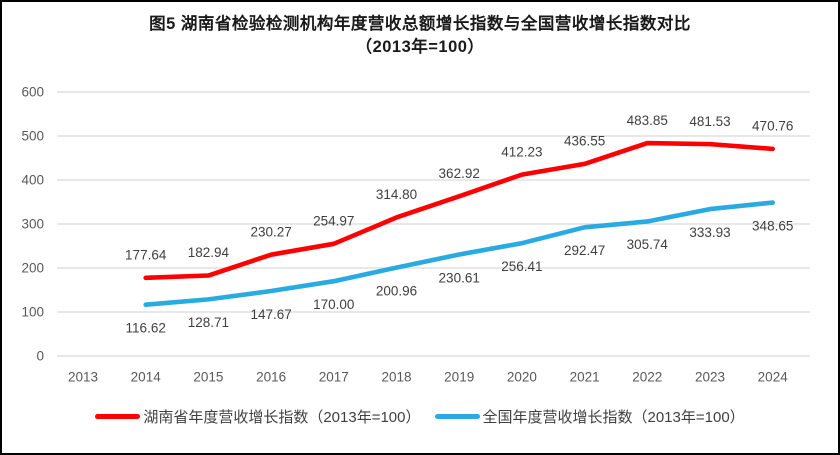  Describe the element at coordinates (459, 173) in the screenshot. I see `data-label-0: 362.92` at that location.